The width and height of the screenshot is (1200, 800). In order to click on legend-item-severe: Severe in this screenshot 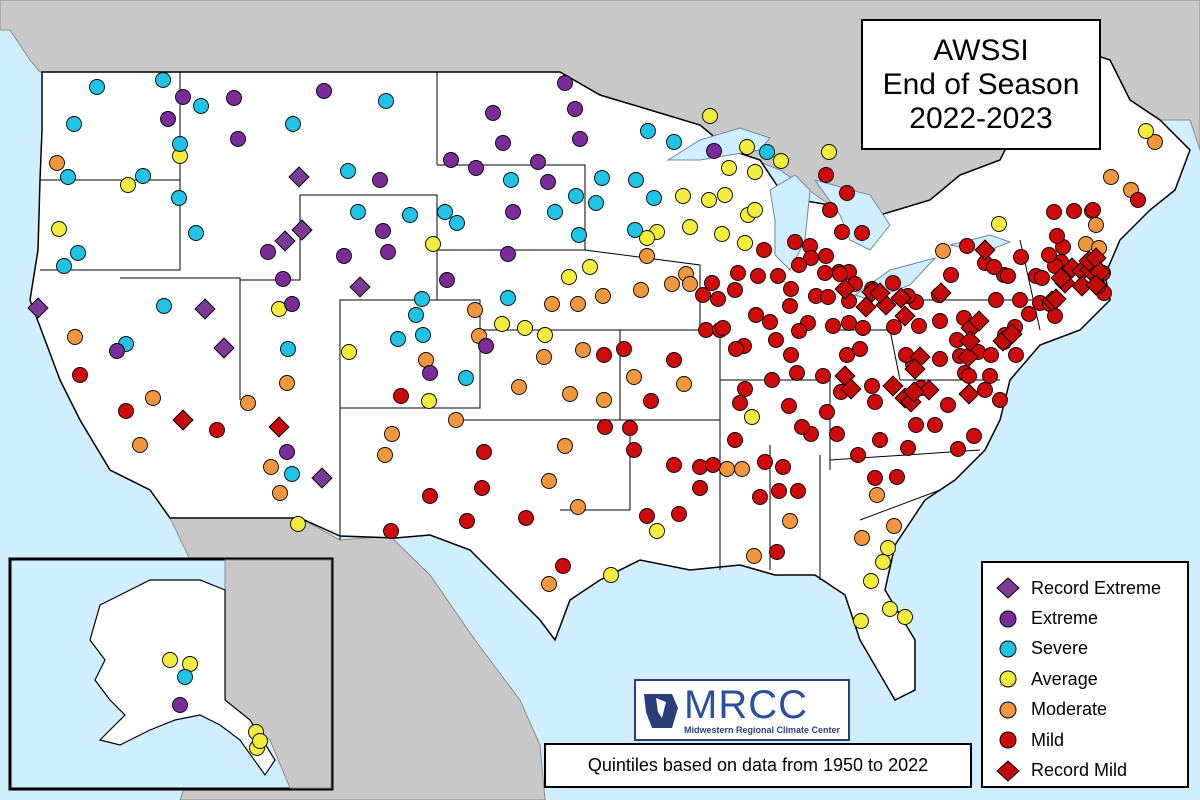, I will do `click(1091, 649)`.